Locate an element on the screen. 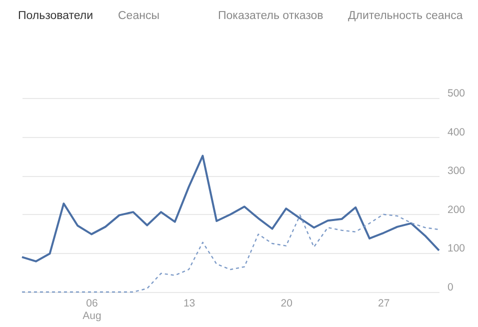 The width and height of the screenshot is (478, 327). x-tick-label: 13 is located at coordinates (189, 304).